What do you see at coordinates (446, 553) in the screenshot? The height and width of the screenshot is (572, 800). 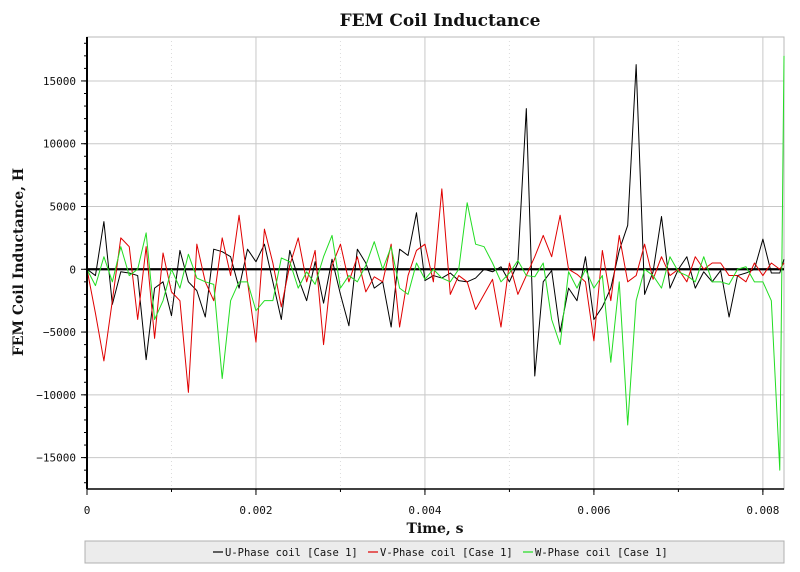 I see `legend-label-2: V-Phase coil [Case 1]` at bounding box center [446, 553].